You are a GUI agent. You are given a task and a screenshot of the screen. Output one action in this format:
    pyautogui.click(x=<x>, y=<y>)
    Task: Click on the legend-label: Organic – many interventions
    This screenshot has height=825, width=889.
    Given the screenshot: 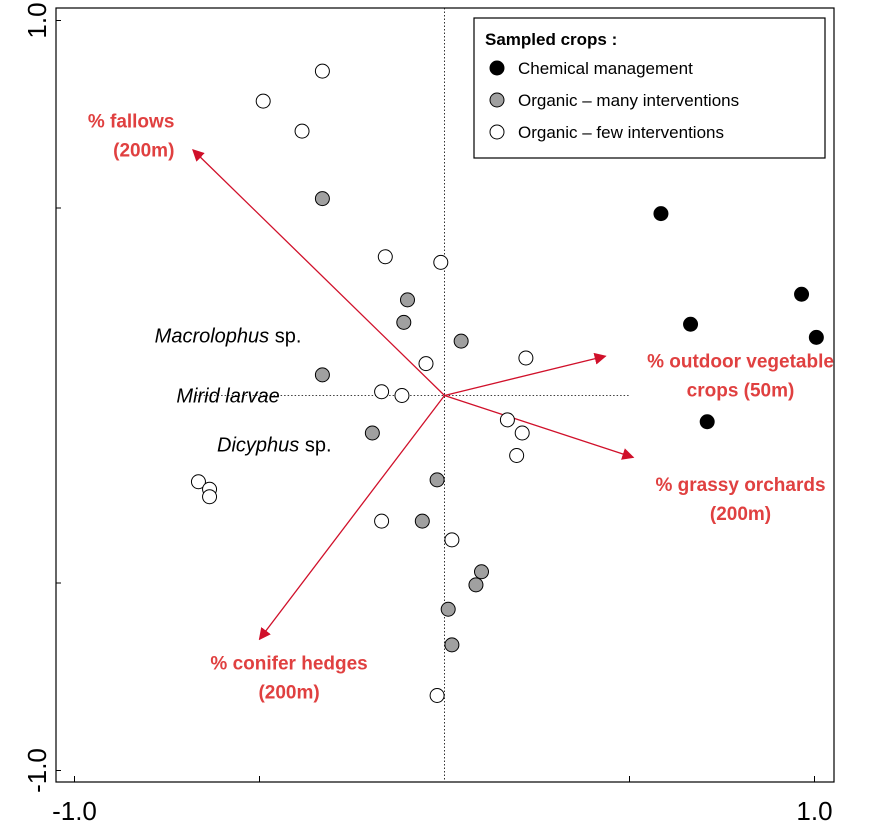 What is the action you would take?
    pyautogui.click(x=628, y=100)
    